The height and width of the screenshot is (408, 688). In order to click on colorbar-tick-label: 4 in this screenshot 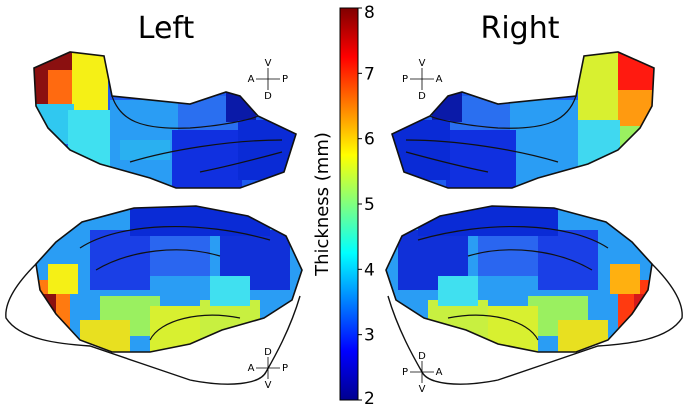, I will do `click(369, 270)`.